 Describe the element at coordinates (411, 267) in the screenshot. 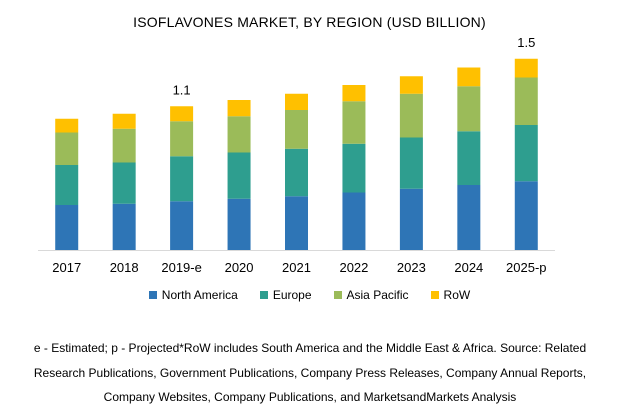

I see `x-tick-label: 2023` at that location.